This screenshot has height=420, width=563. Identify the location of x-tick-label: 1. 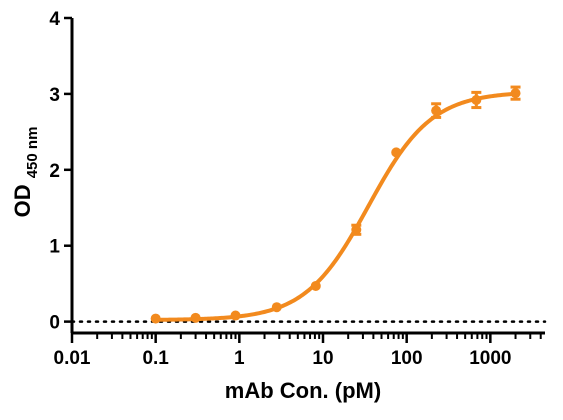
(239, 358).